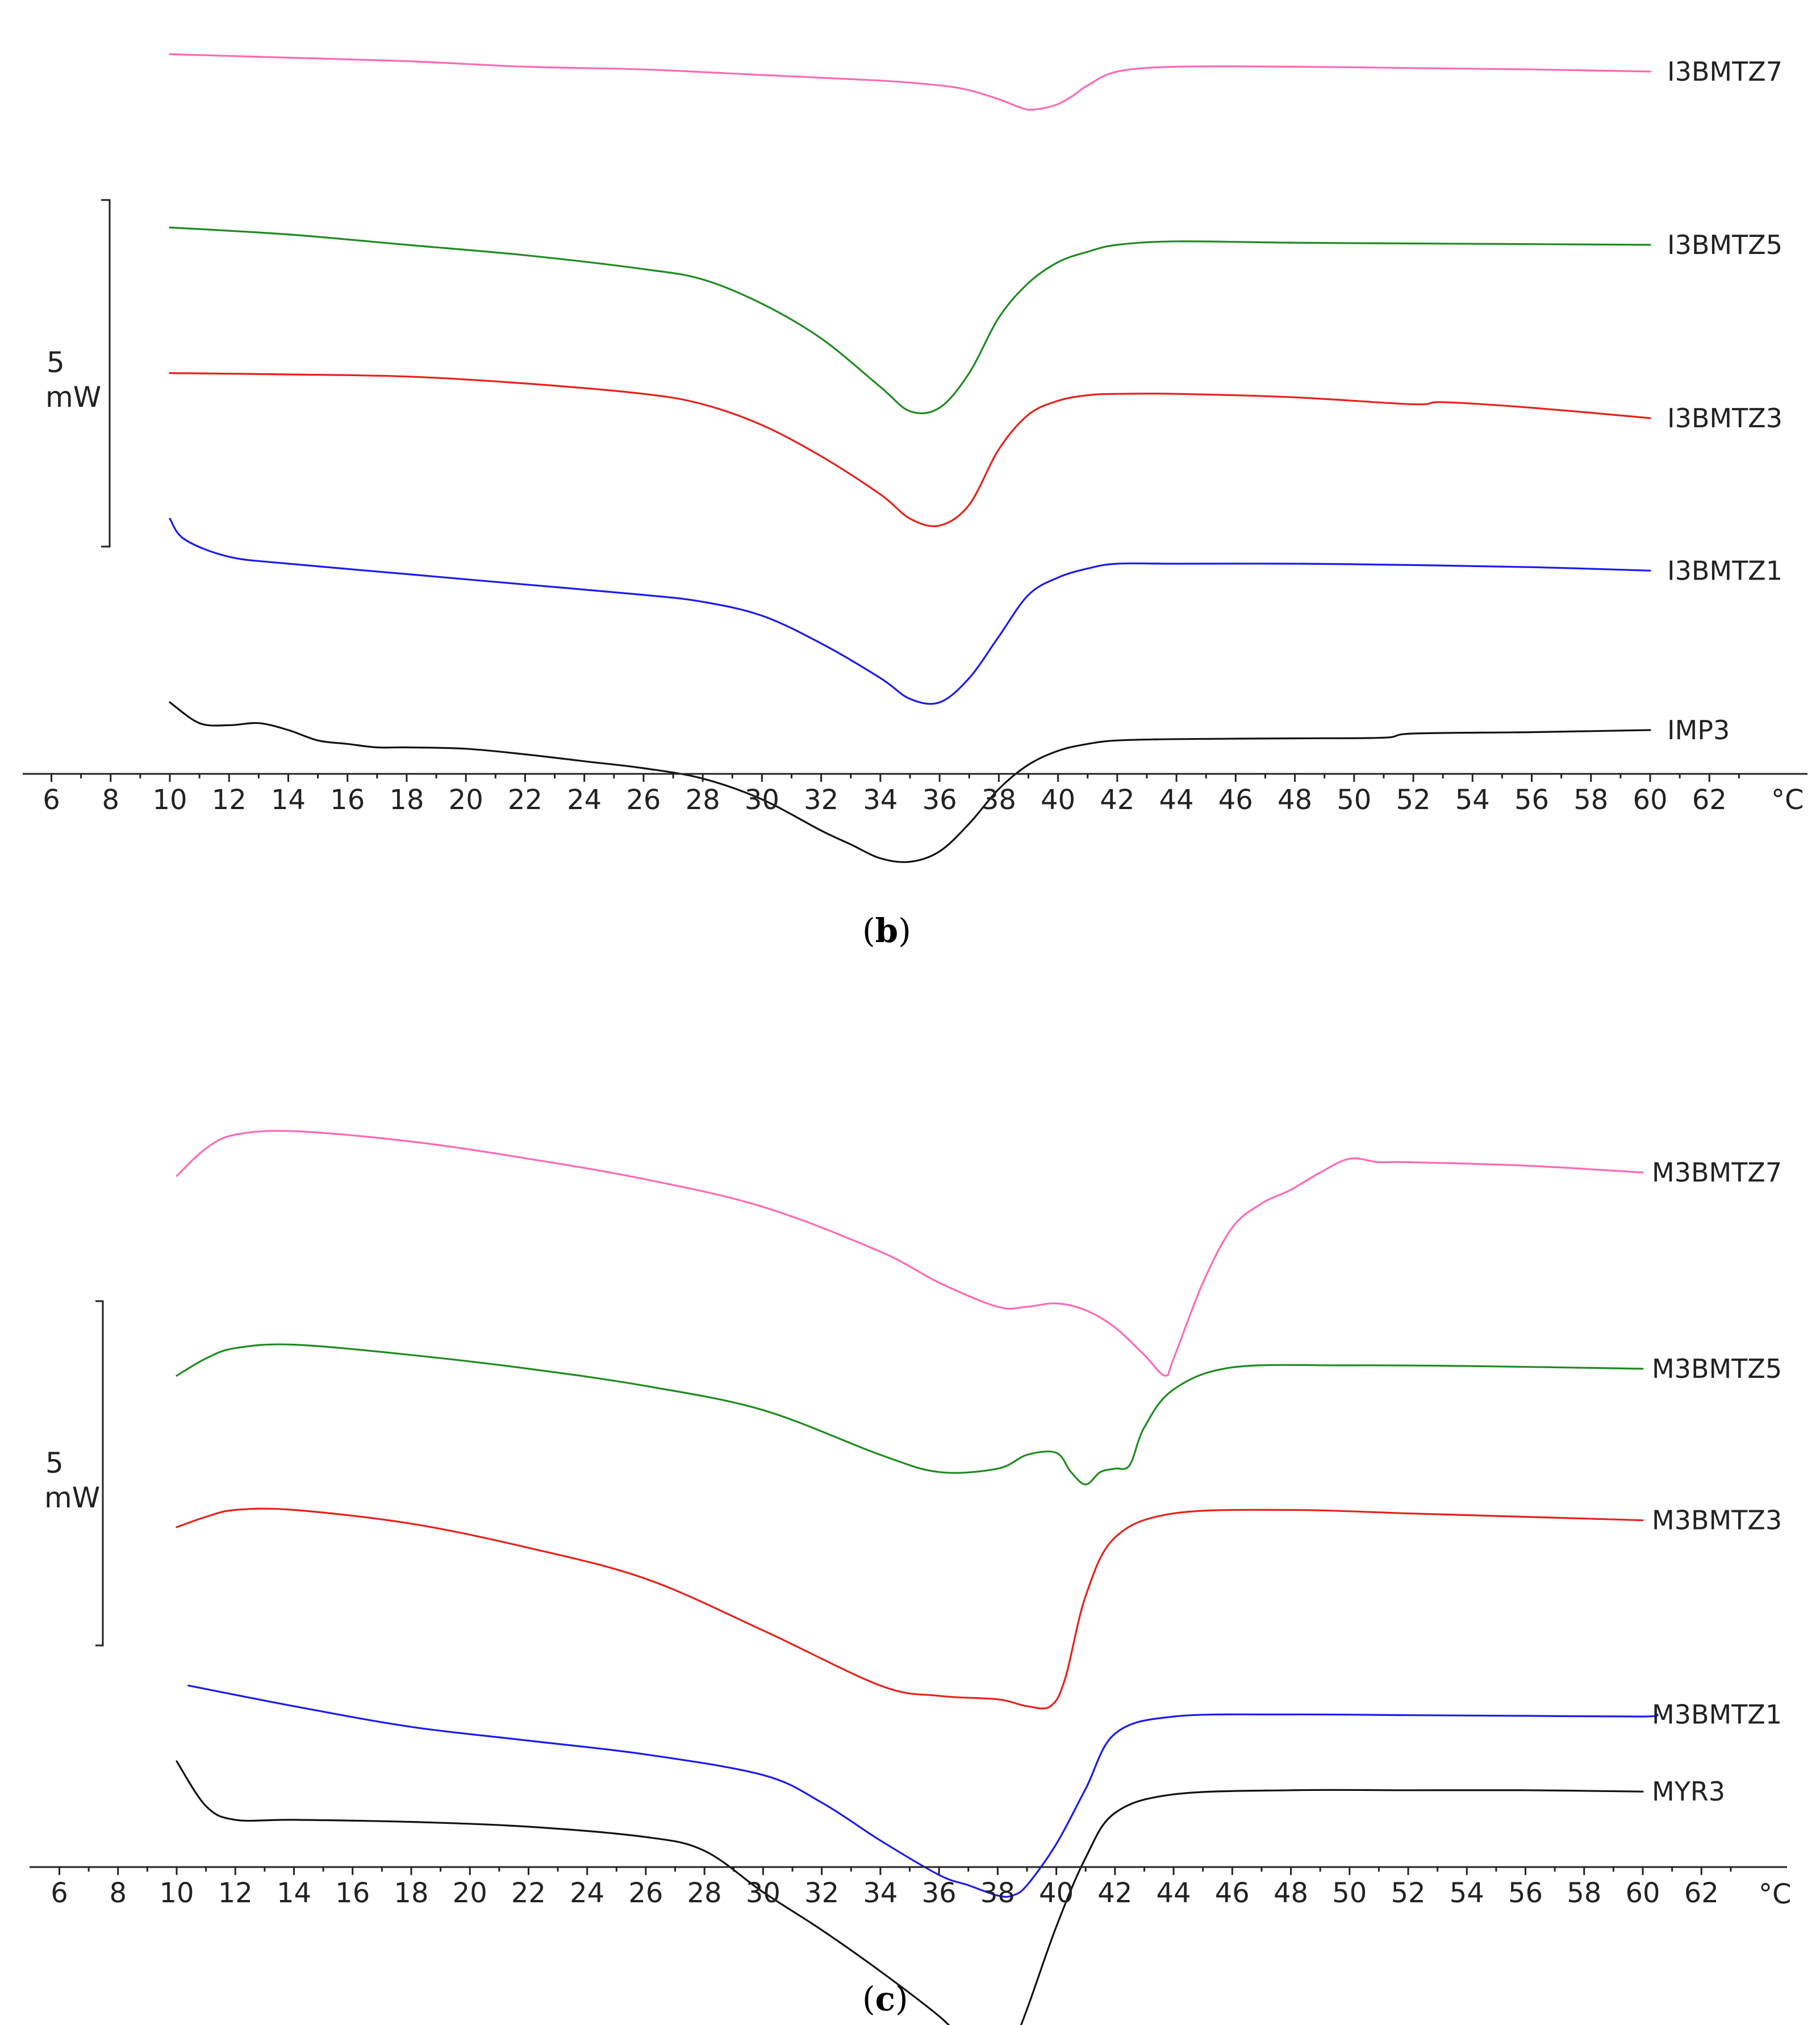  What do you see at coordinates (868, 931) in the screenshot?
I see `panel-b-caption-open: (` at bounding box center [868, 931].